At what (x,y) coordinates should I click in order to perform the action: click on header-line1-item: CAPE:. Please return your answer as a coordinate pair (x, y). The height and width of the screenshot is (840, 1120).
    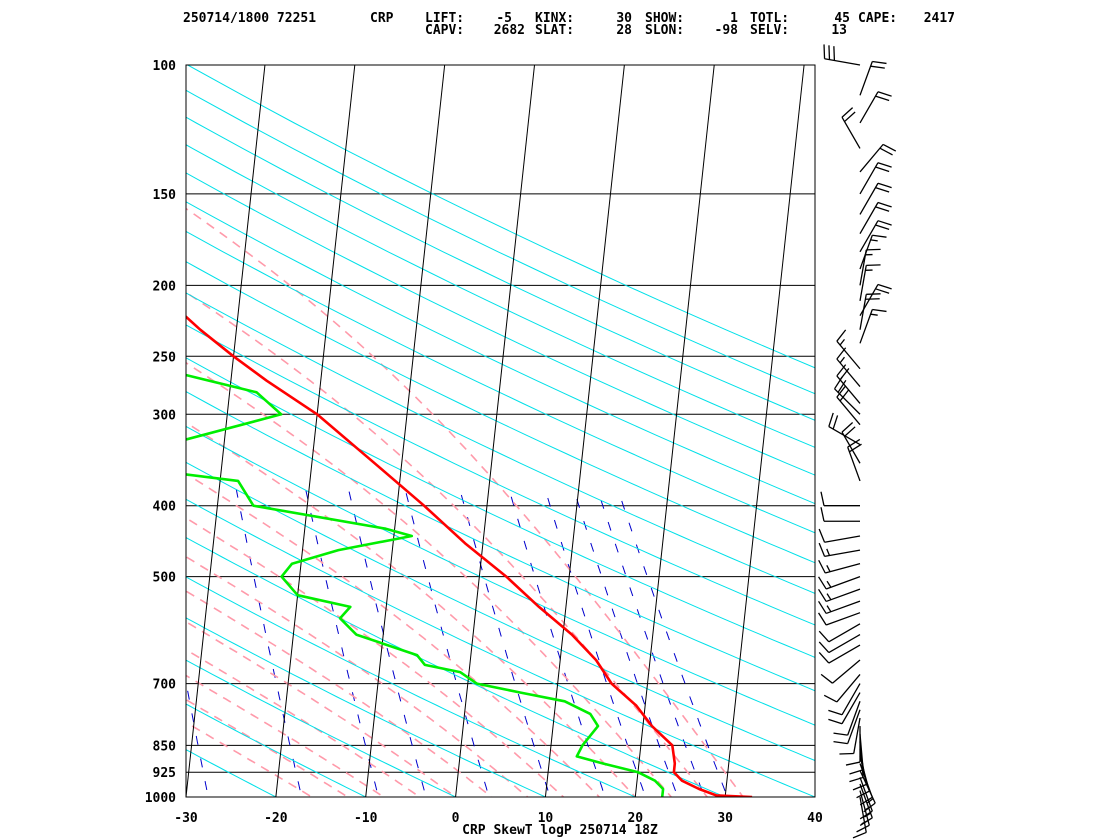
    Looking at the image, I should click on (877, 18).